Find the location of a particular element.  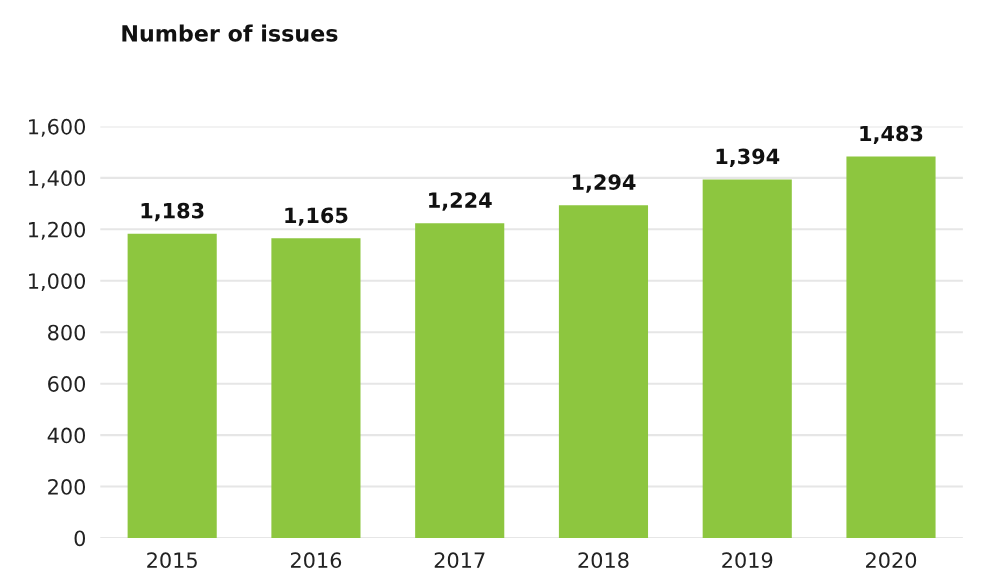

chart-title: Number of issues is located at coordinates (230, 33).